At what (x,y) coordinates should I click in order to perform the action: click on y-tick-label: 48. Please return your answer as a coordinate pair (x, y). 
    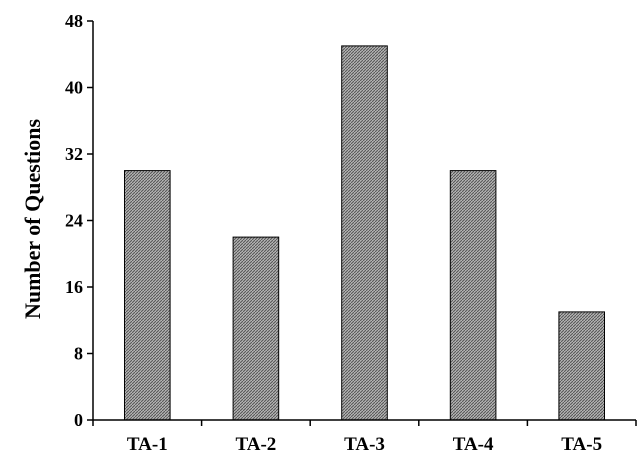
    Looking at the image, I should click on (74, 21).